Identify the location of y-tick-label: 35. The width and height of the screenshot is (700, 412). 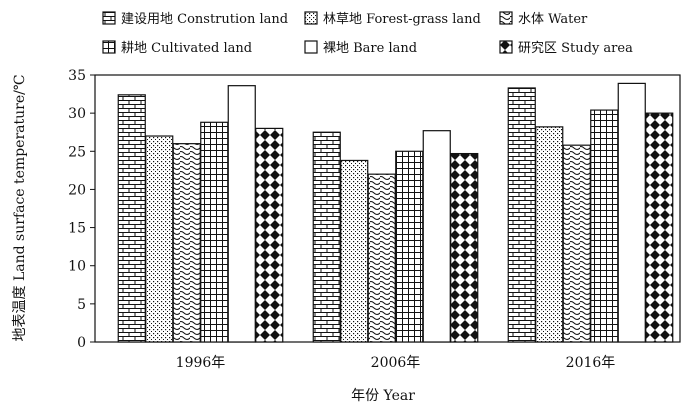
(77, 76).